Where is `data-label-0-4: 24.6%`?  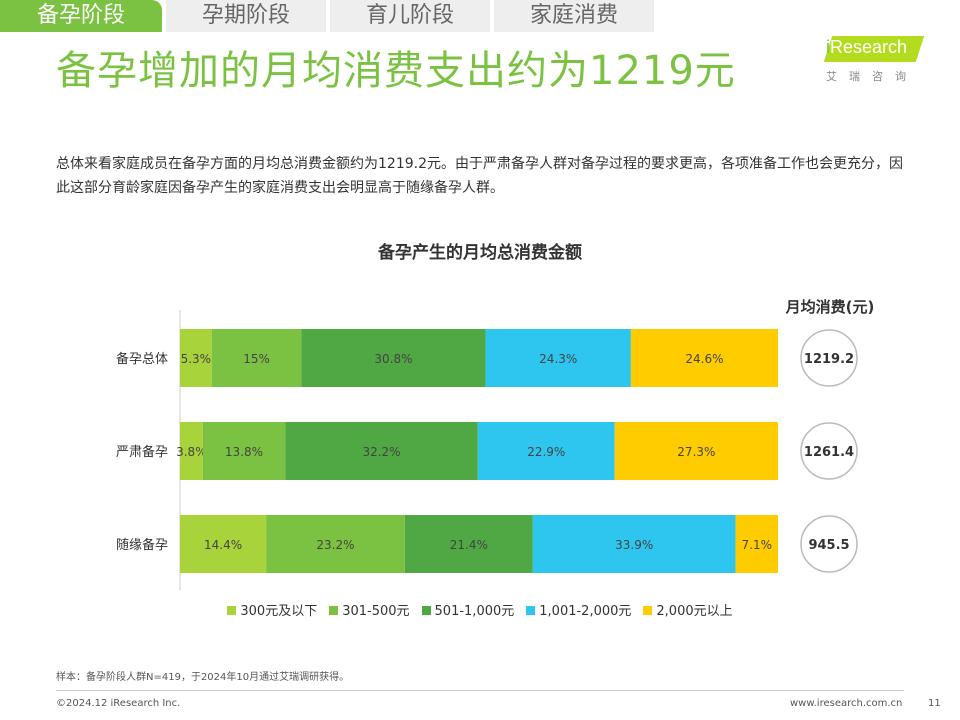 data-label-0-4: 24.6% is located at coordinates (704, 359).